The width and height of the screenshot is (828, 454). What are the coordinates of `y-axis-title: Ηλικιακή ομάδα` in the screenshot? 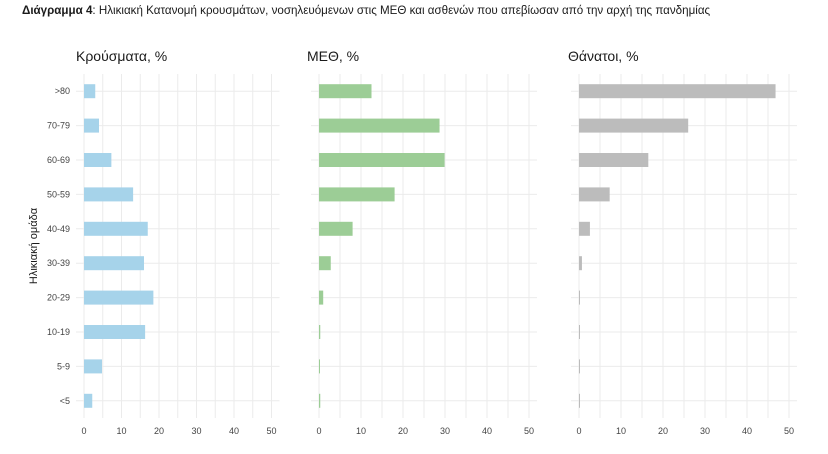 It's located at (34, 245).